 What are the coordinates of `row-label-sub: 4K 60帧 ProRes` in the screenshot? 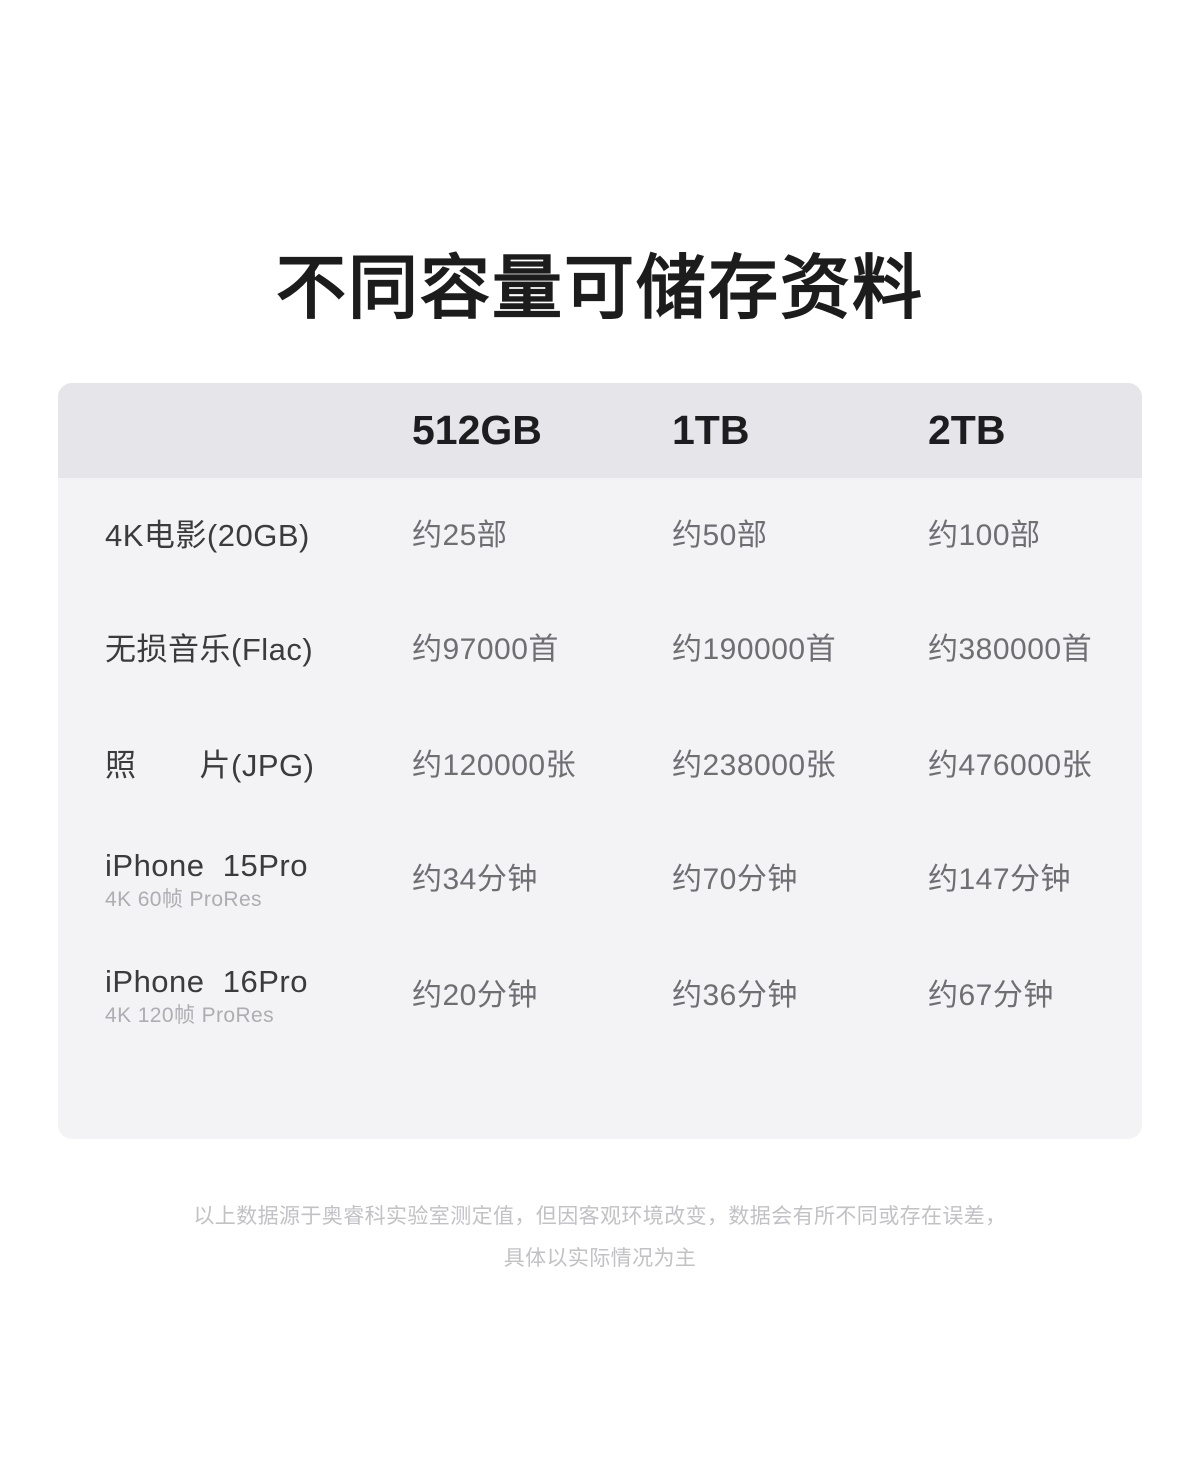 It's located at (183, 899).